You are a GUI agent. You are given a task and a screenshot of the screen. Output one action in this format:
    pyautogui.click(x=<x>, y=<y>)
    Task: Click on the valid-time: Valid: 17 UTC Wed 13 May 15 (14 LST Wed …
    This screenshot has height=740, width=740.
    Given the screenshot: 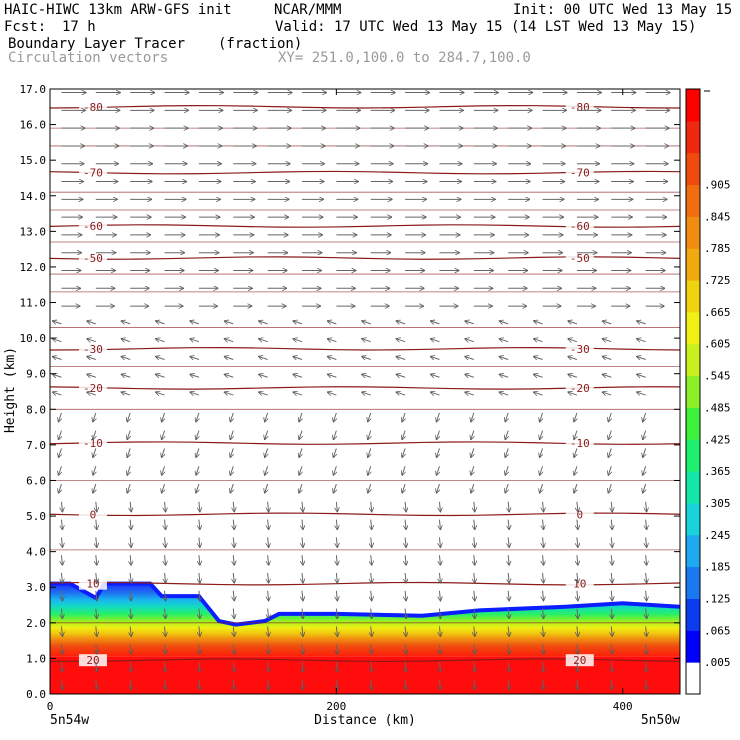 What is the action you would take?
    pyautogui.click(x=486, y=27)
    